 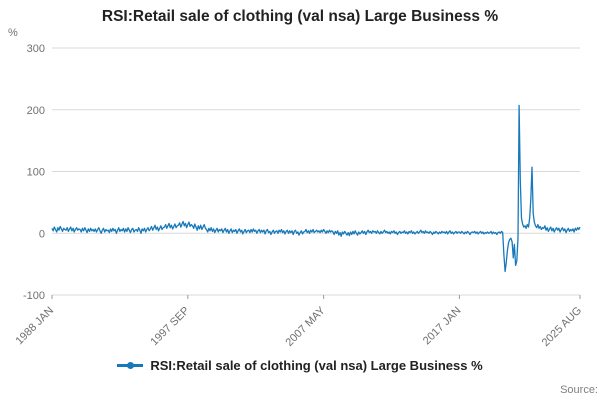 What do you see at coordinates (562, 327) in the screenshot?
I see `svg-text: 2025 AUG` at bounding box center [562, 327].